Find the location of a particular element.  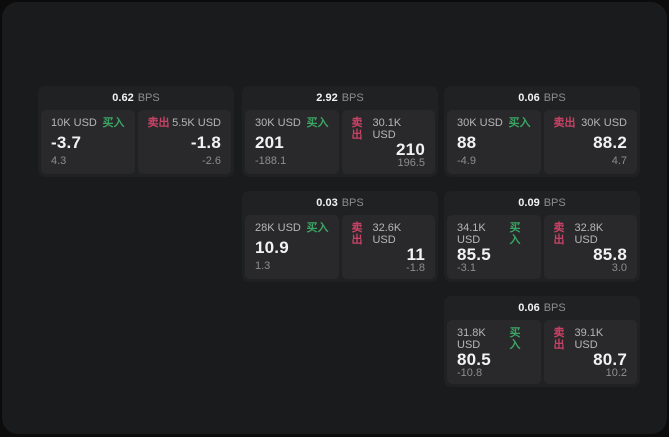

bps-value: 0.62 is located at coordinates (123, 98).